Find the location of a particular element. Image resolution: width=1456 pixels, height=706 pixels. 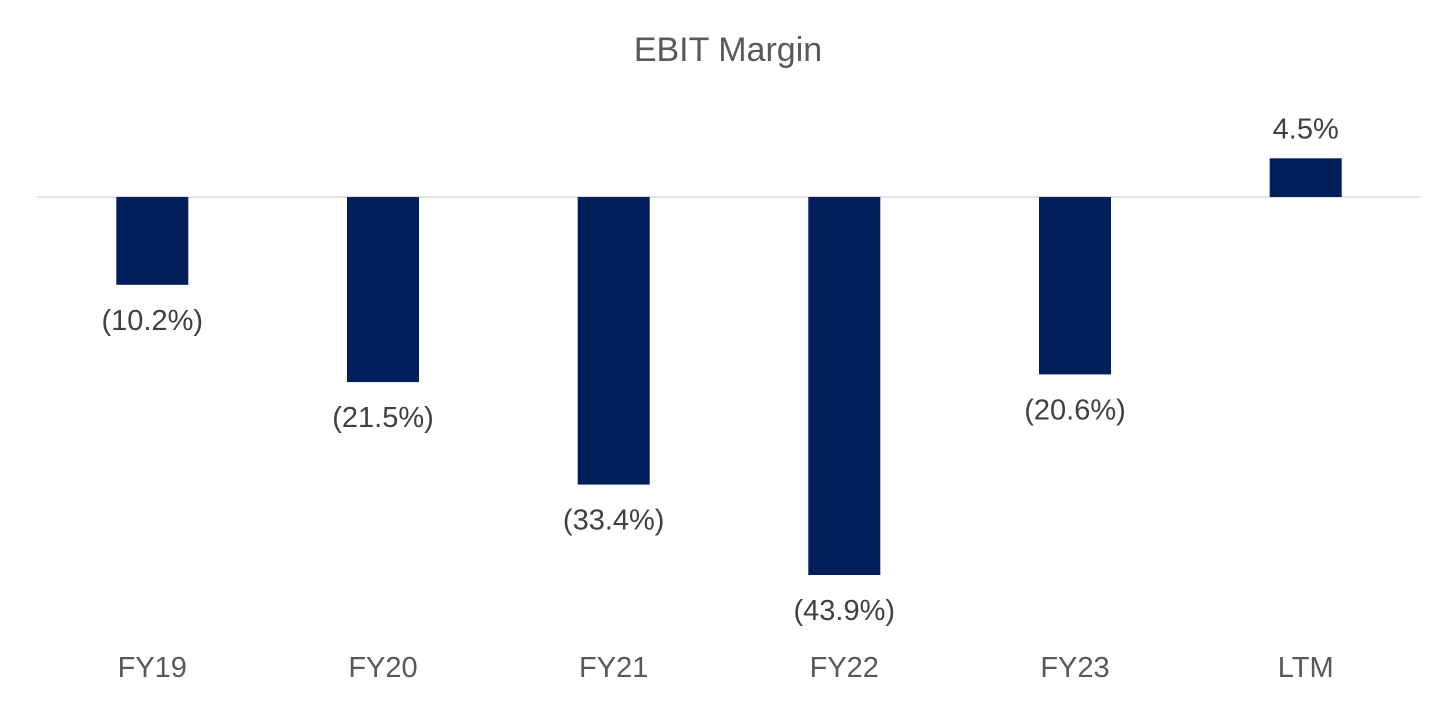

bar-ltm is located at coordinates (1305, 177).